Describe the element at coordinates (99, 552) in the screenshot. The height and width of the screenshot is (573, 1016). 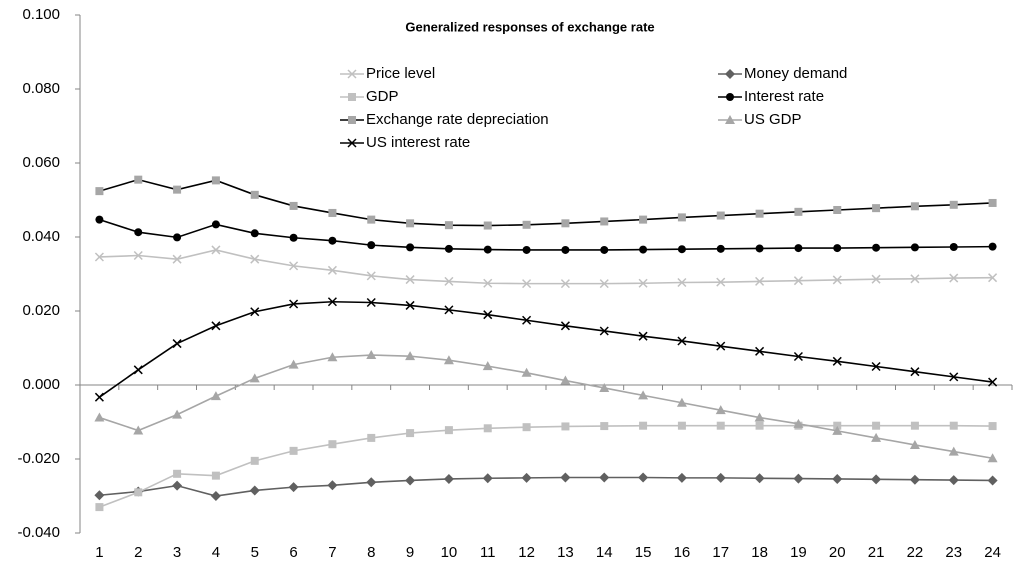
I see `x-tick-label: 1` at that location.